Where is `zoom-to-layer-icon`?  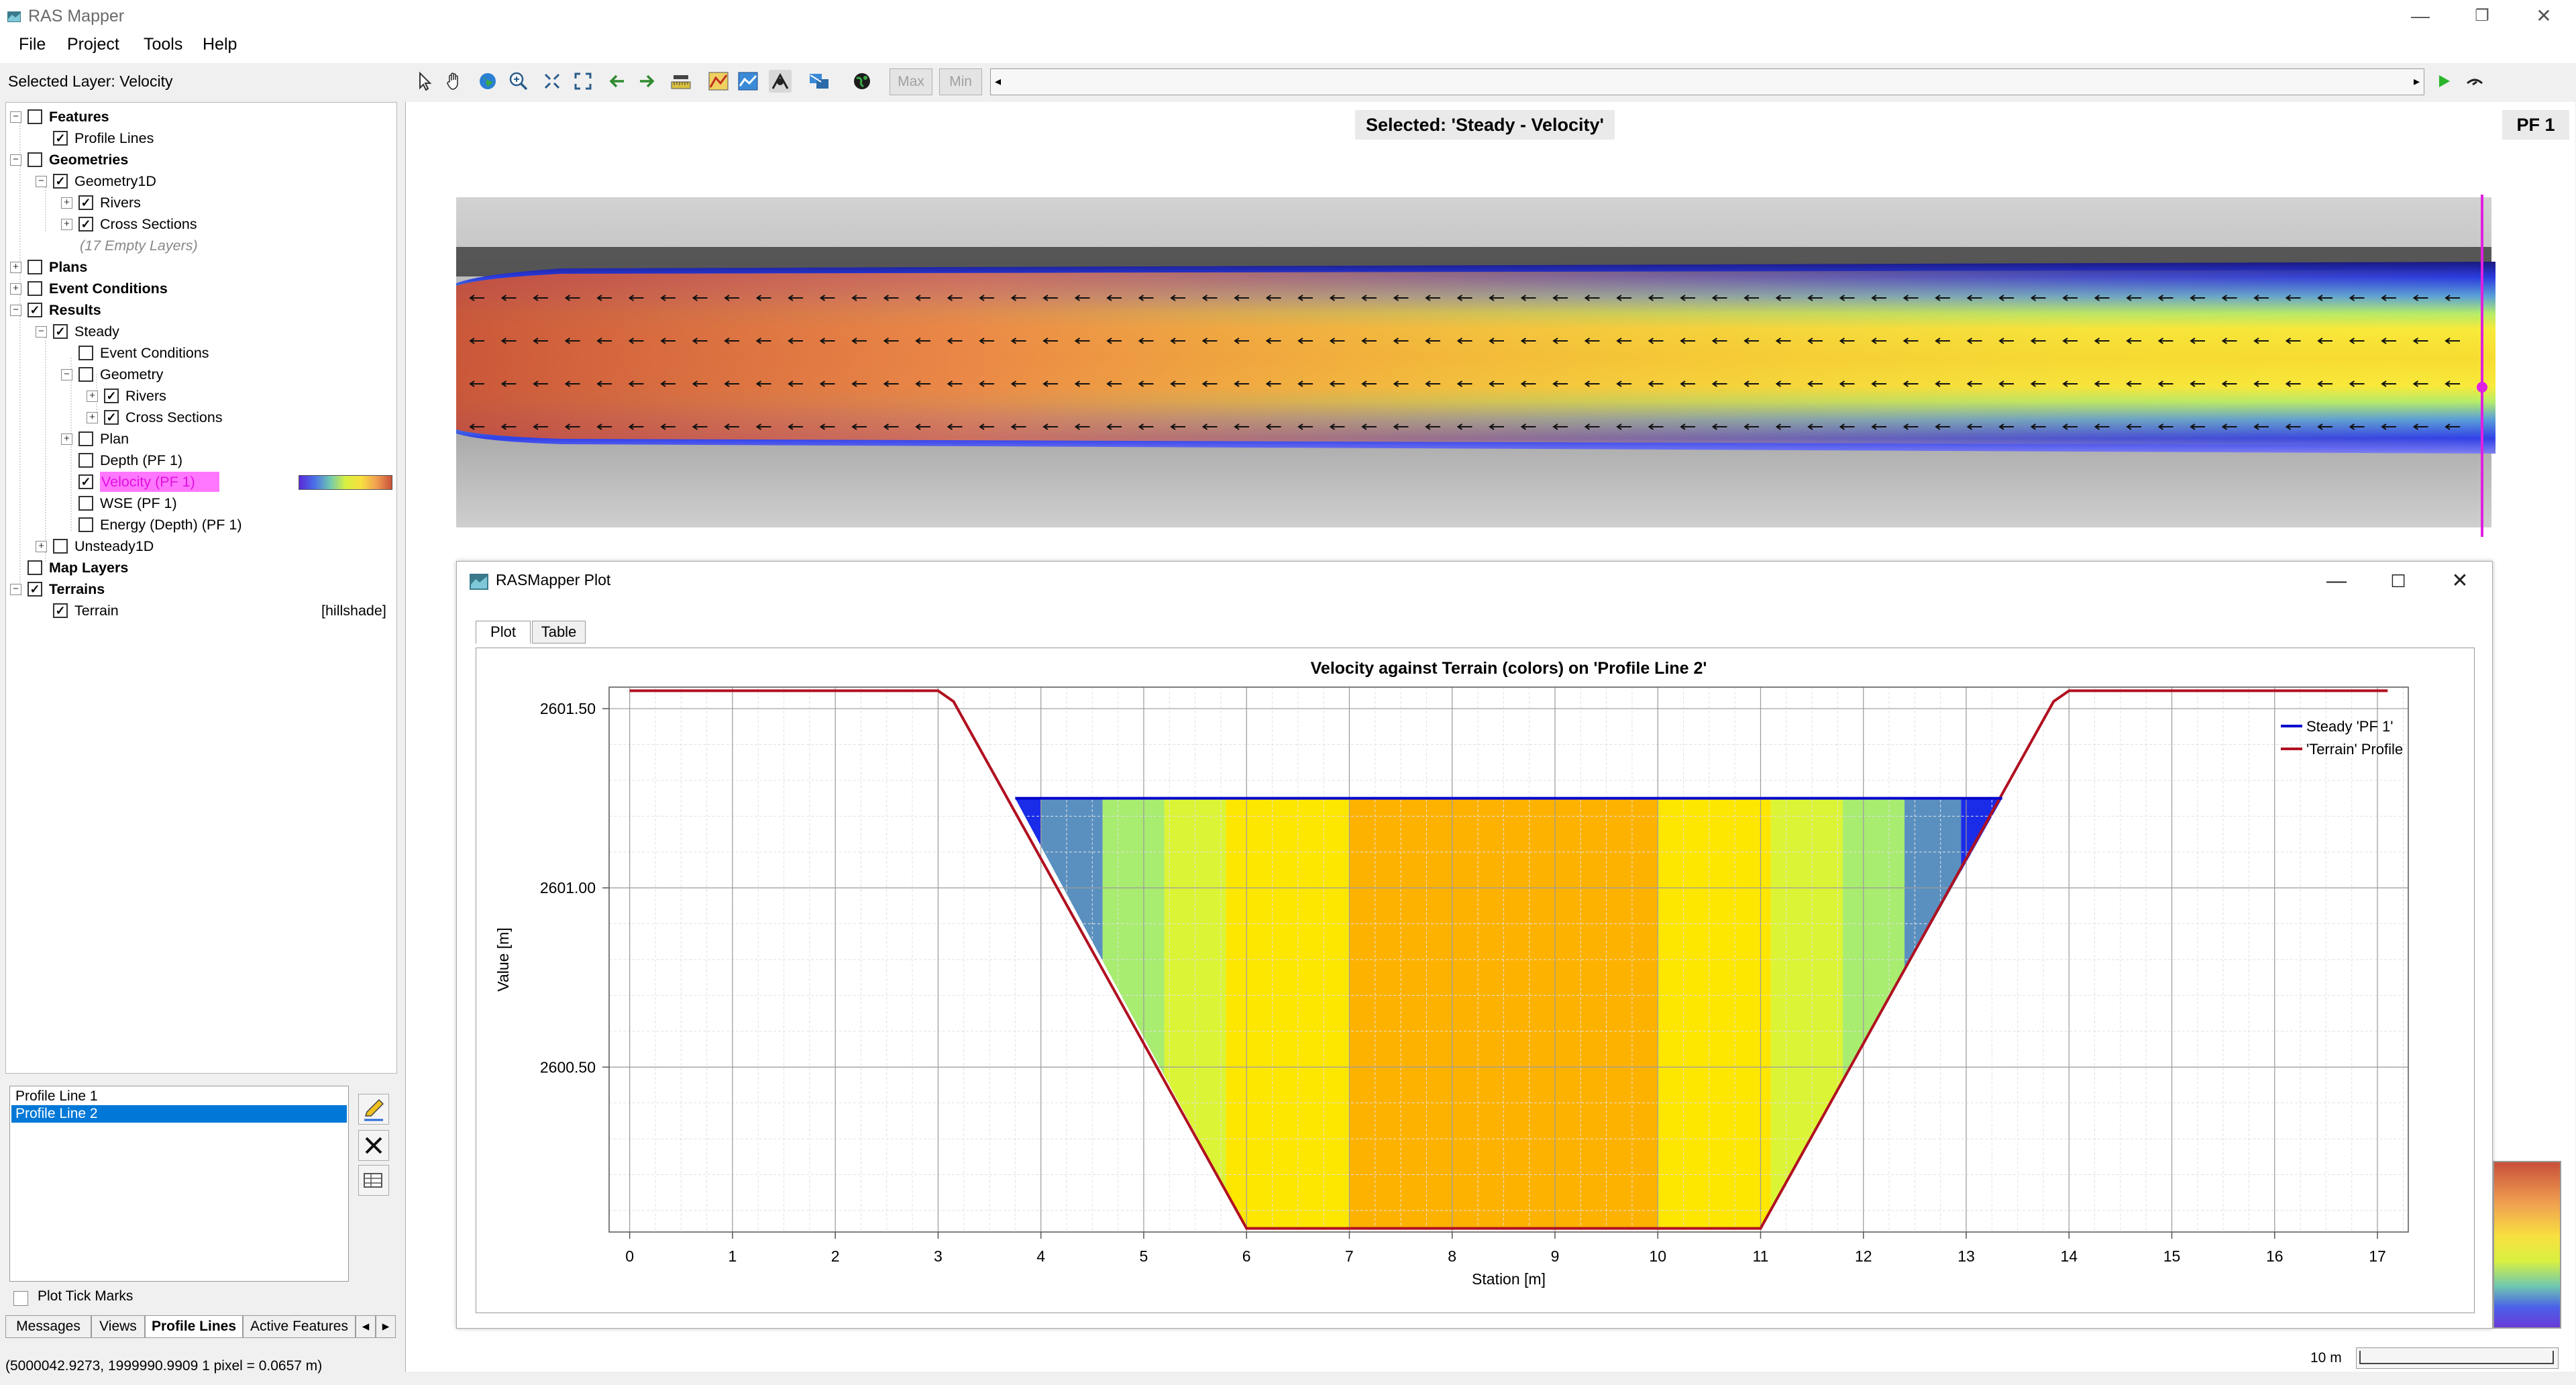 zoom-to-layer-icon is located at coordinates (552, 81).